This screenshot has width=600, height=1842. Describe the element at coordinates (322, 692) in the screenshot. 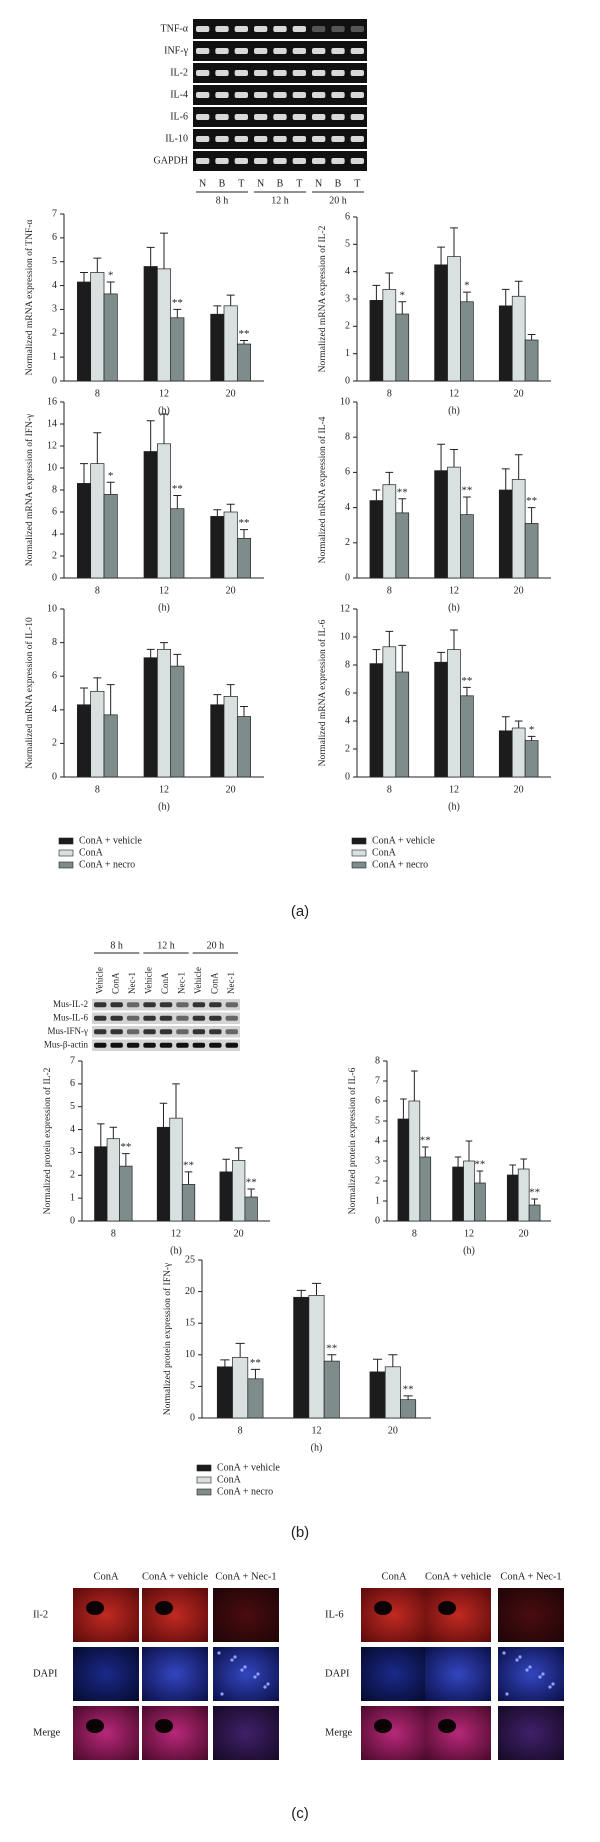

I see `y-axis-label: Normalized mRNA expression of IL-6` at that location.